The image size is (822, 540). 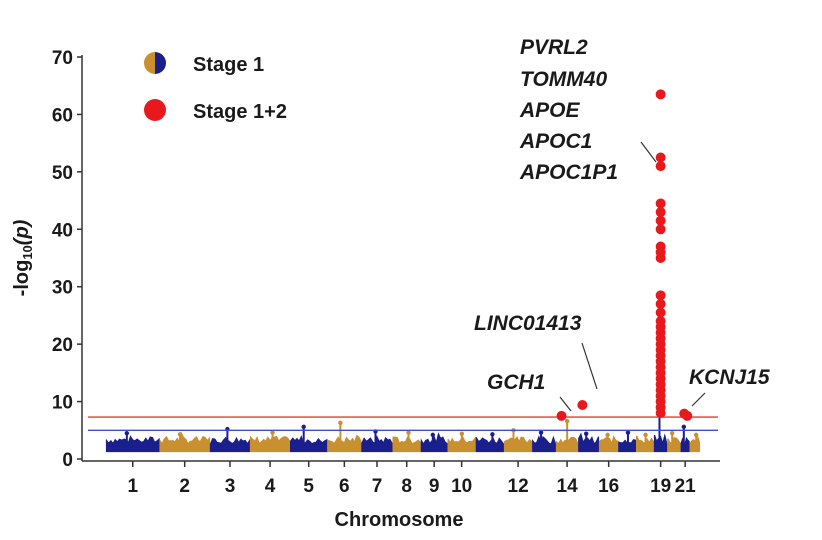 I want to click on annotation-leader-linc01413, so click(x=589, y=366).